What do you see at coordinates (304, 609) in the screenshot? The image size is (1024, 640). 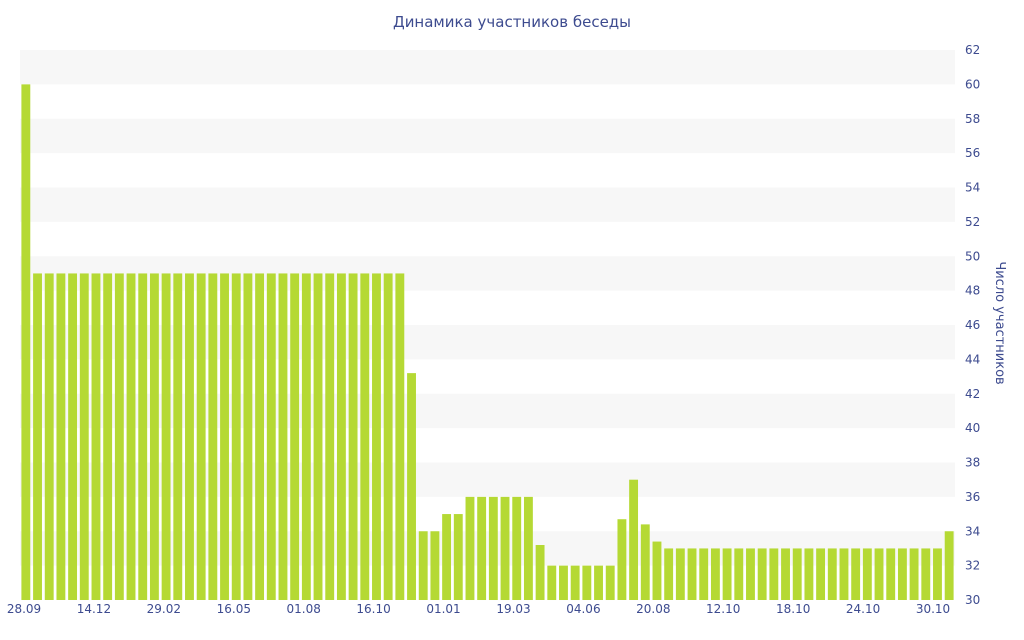 I see `x-tick-label: 01.08` at bounding box center [304, 609].